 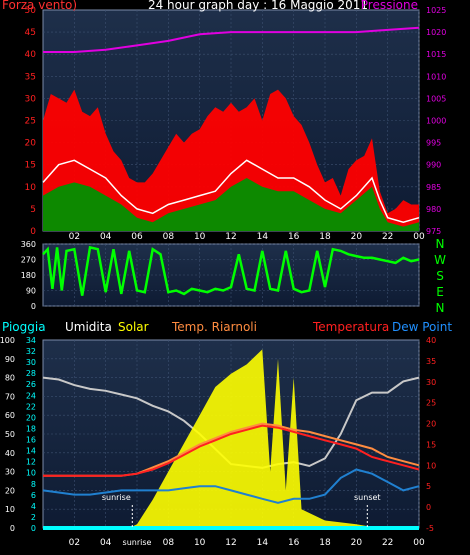 I want to click on inner-tick-label: 14, so click(x=31, y=451).